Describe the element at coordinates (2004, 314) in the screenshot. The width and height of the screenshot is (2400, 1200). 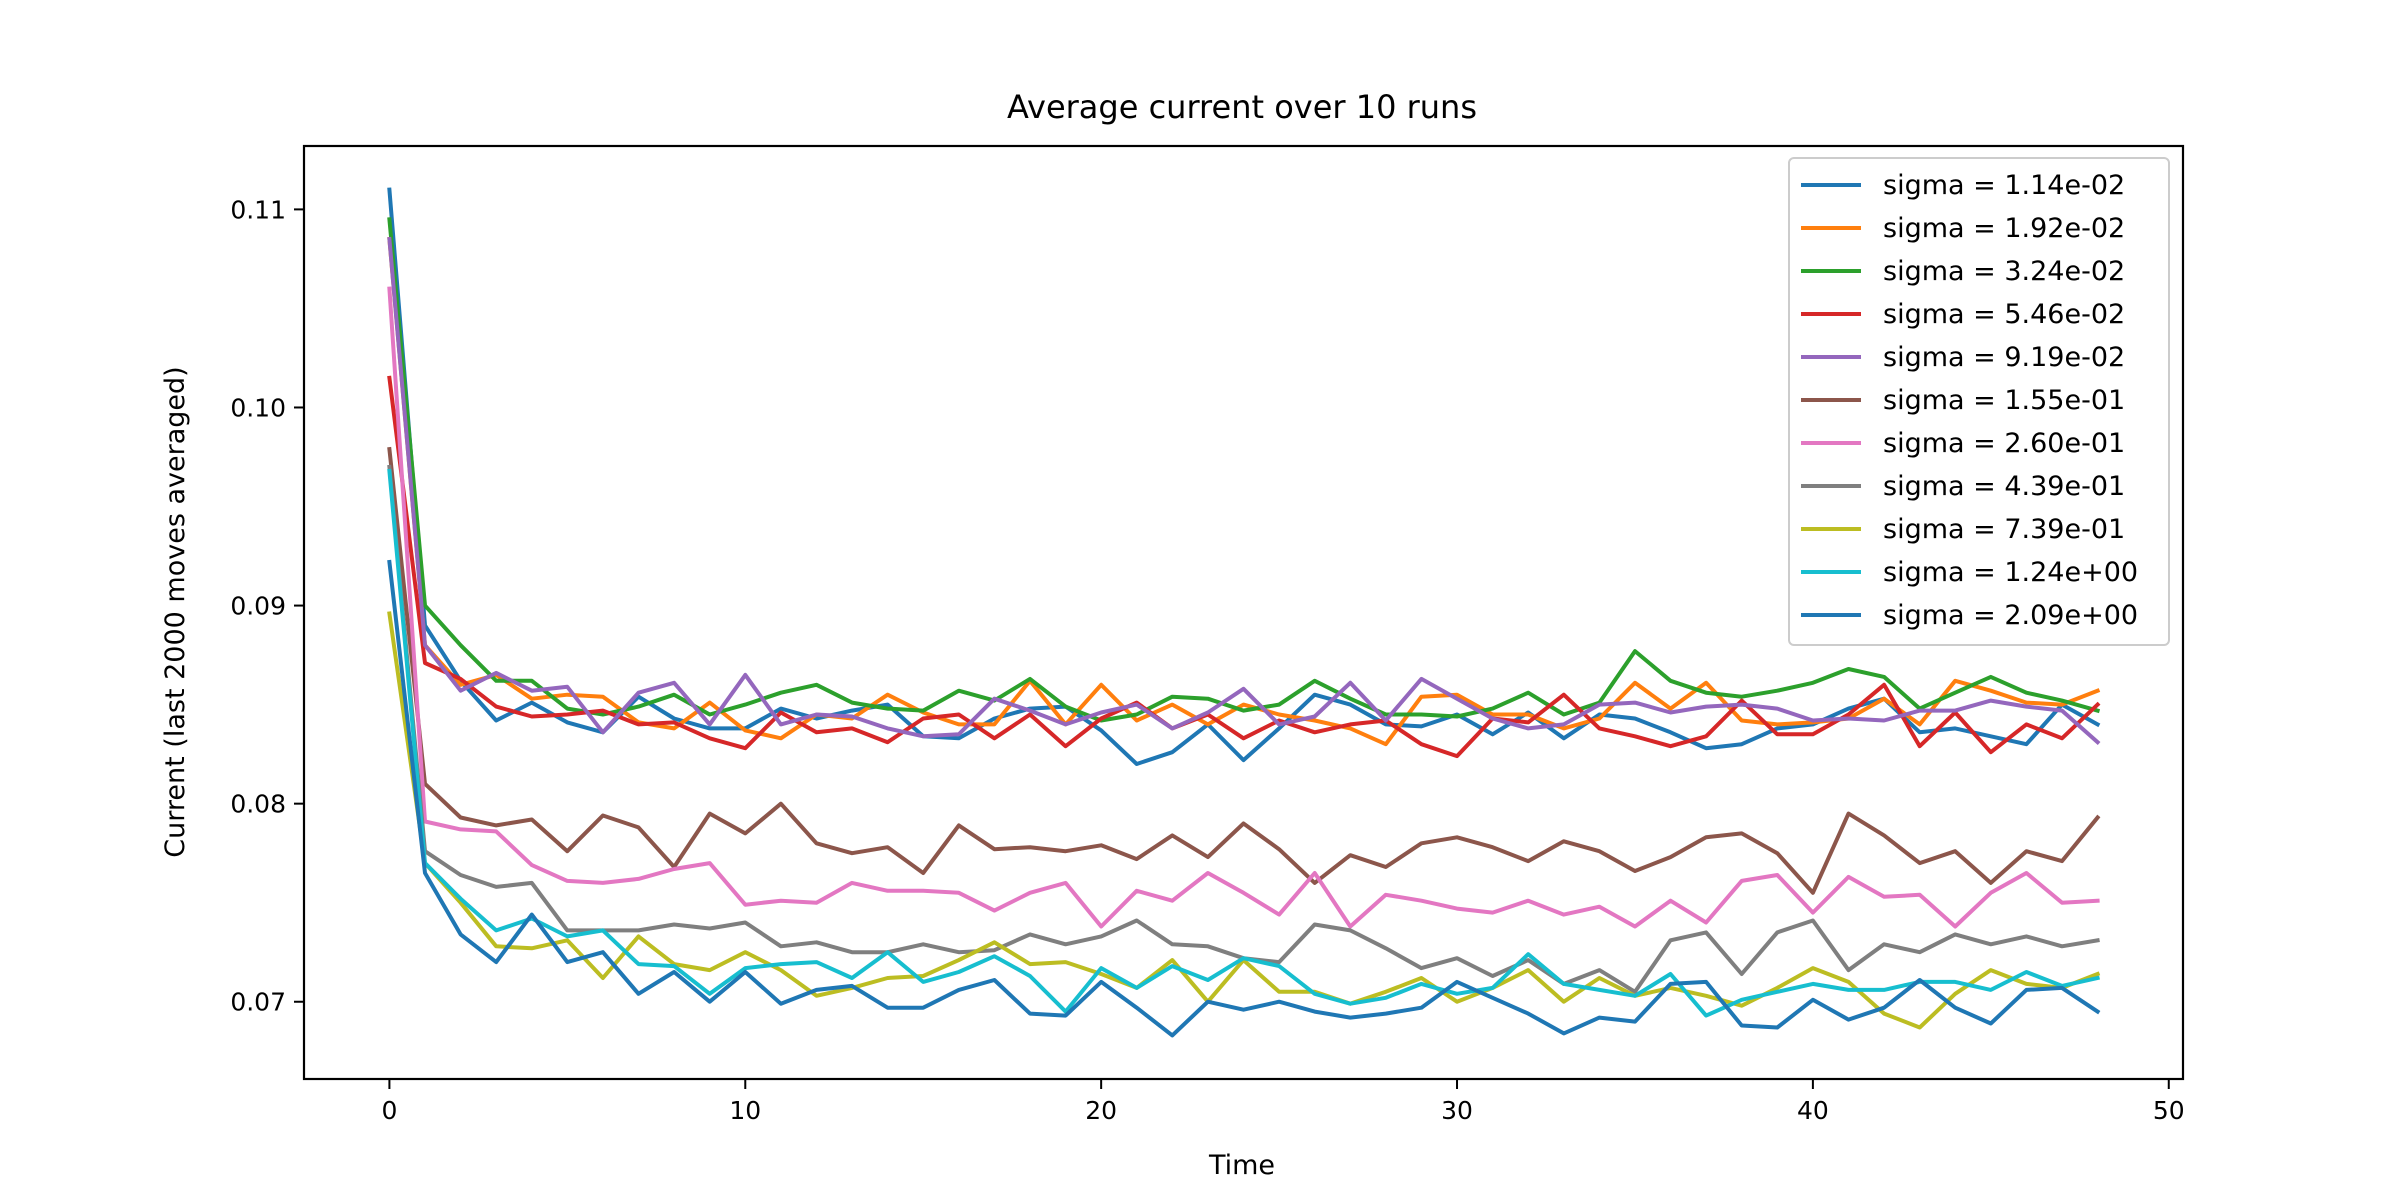
I see `legend-label: sigma = 5.46e-02` at that location.